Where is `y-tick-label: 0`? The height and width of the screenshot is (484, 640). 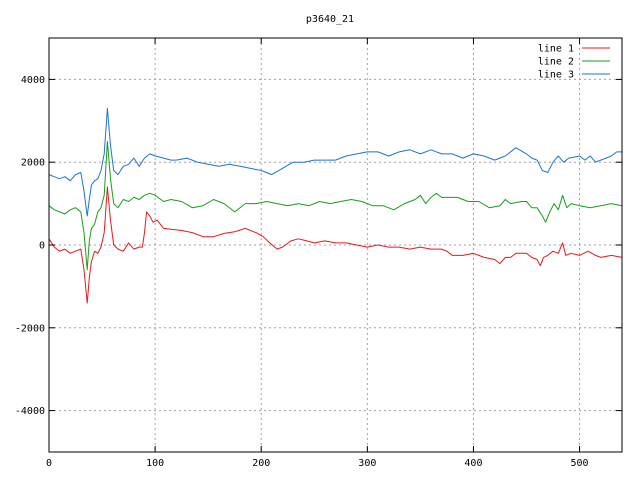
y-tick-label: 0 is located at coordinates (42, 246).